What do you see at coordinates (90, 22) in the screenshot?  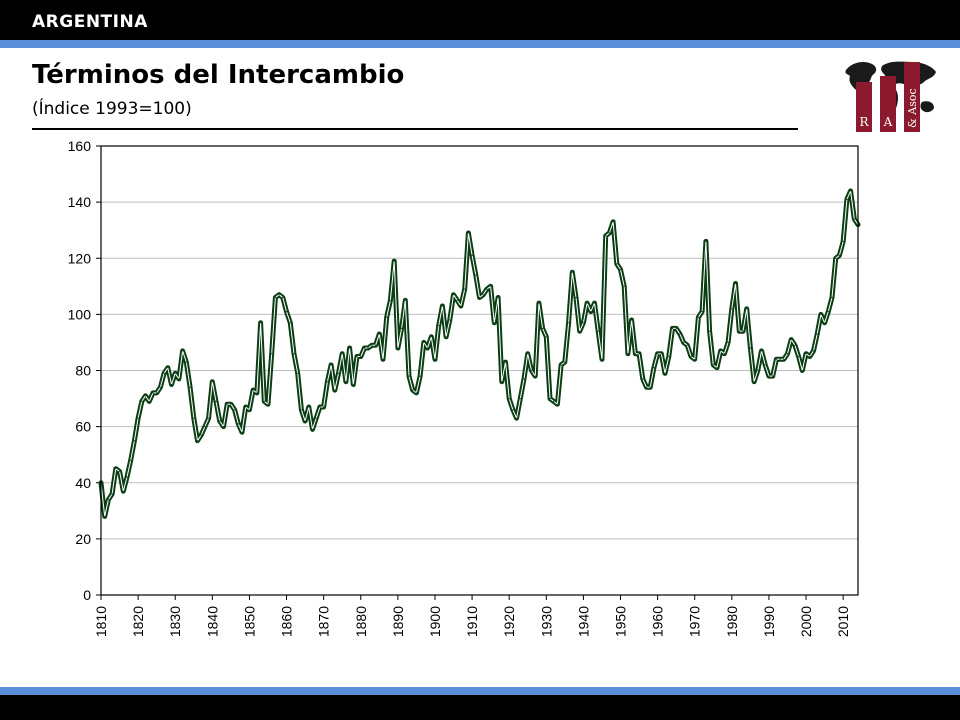 I see `country-label: ARGENTINA` at bounding box center [90, 22].